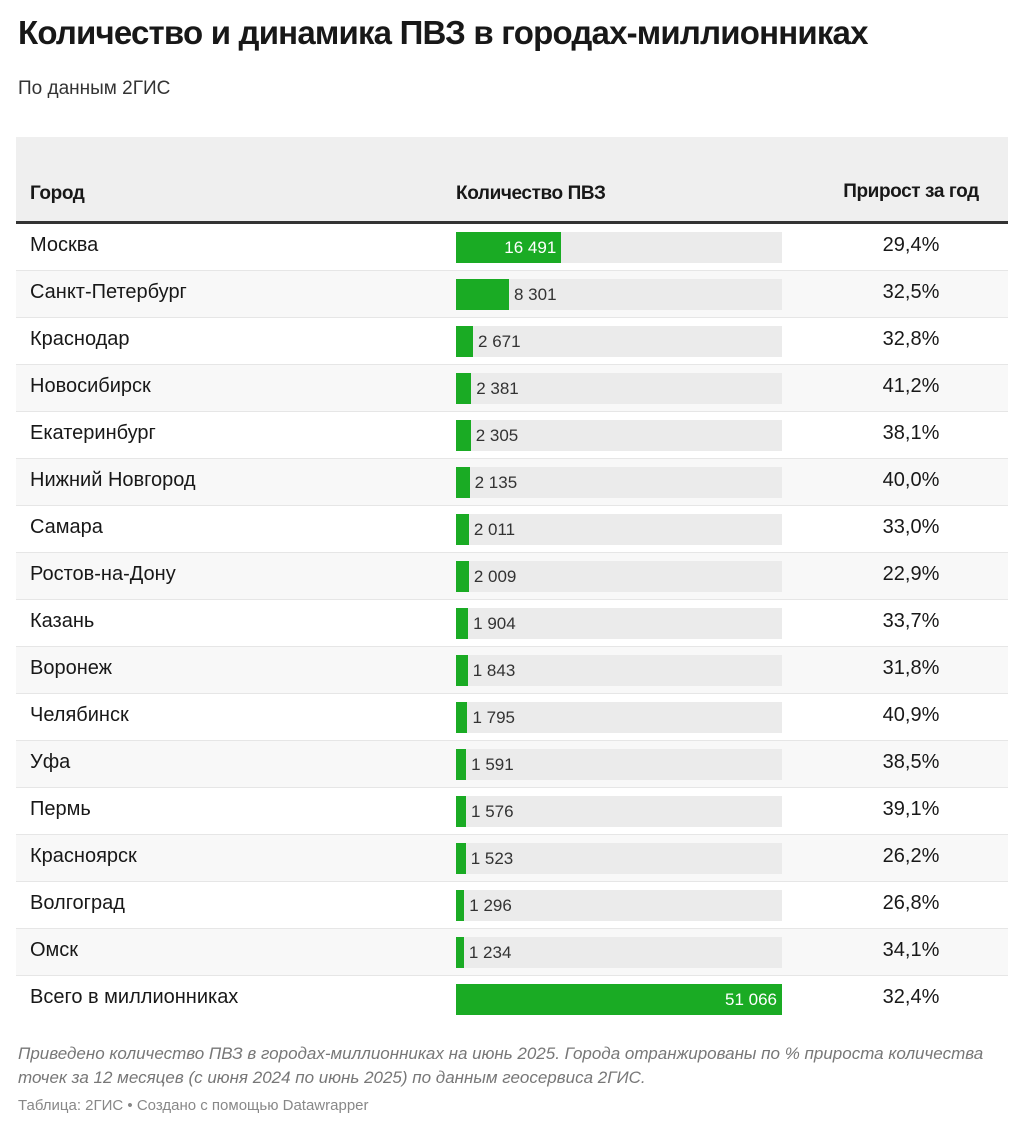 This screenshot has height=1133, width=1024. What do you see at coordinates (911, 574) in the screenshot?
I see `growth-value: 22,9%` at bounding box center [911, 574].